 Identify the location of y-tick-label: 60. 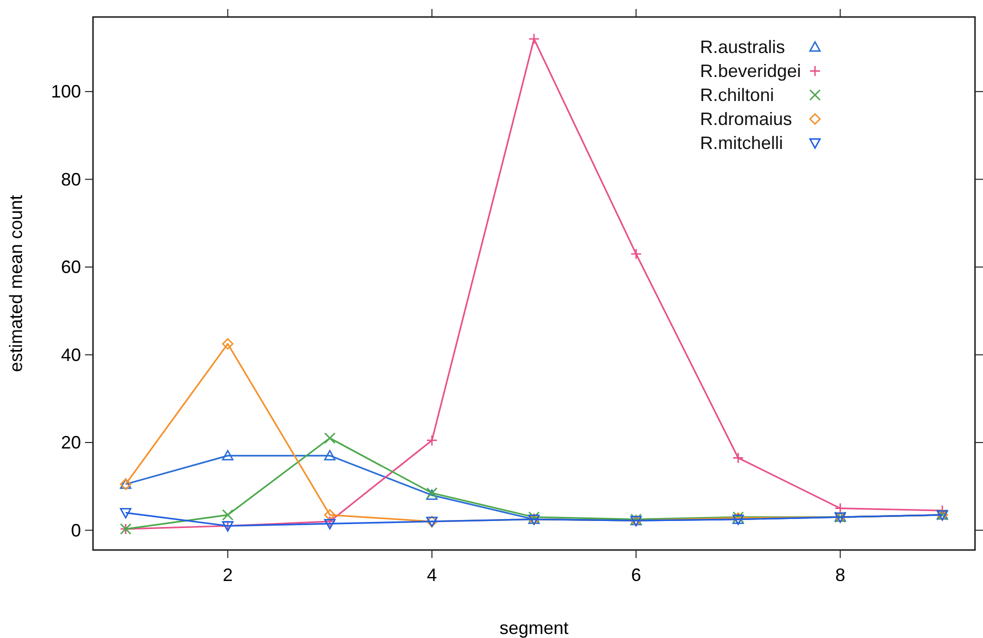
(70, 267).